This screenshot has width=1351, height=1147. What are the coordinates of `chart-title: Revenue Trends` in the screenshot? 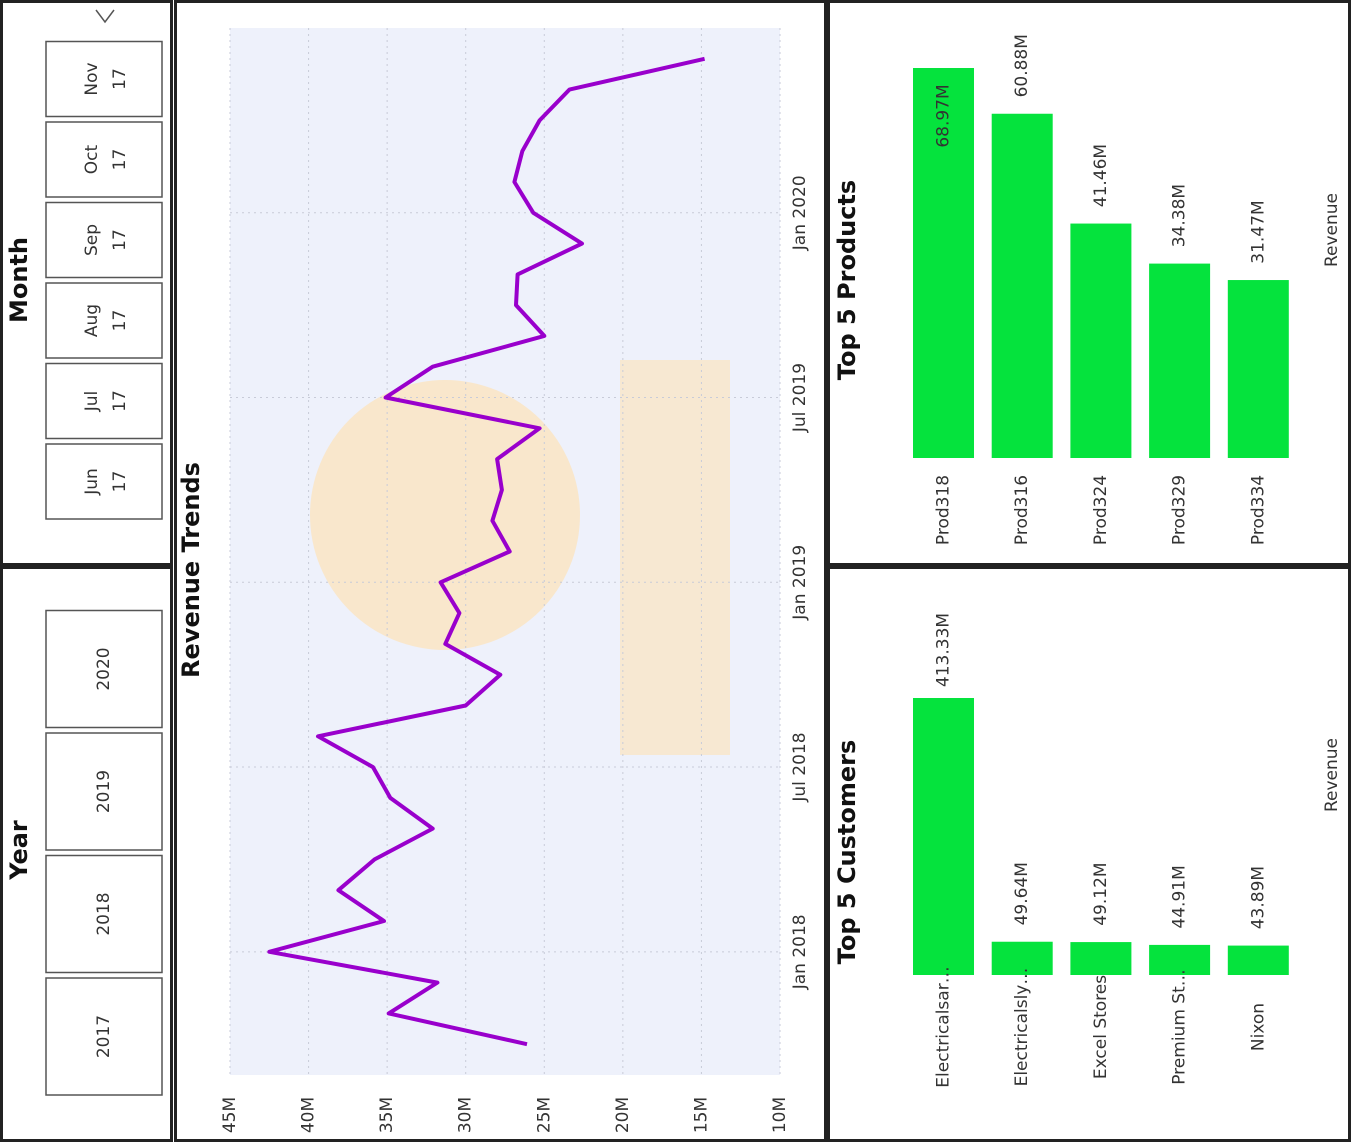 It's located at (191, 570).